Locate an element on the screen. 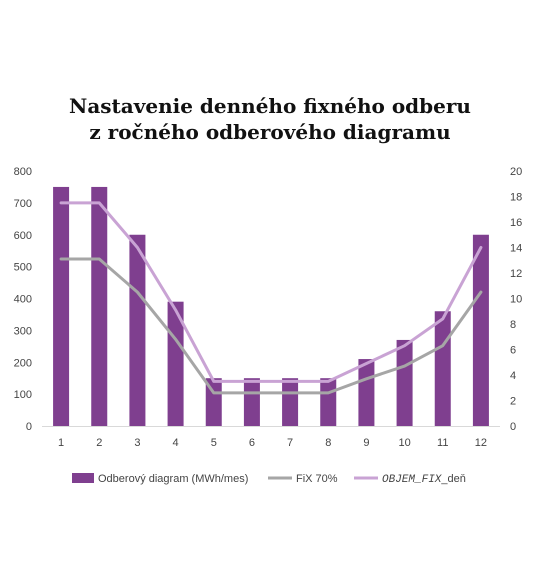 The width and height of the screenshot is (540, 580). y-right-tick-label: 4 is located at coordinates (513, 376).